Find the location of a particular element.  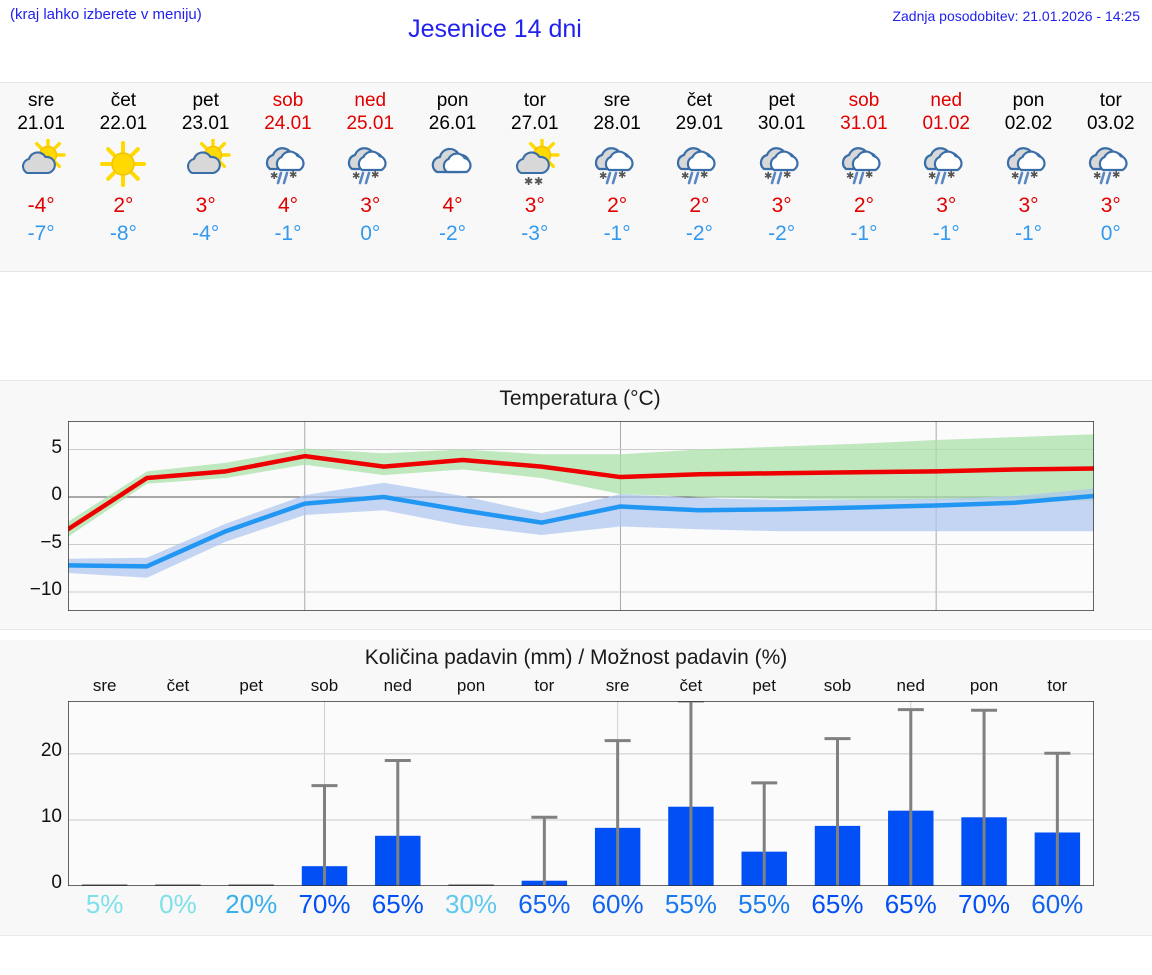

day-column: pet 30.01 ✱ ✱ 3° -2° is located at coordinates (782, 177).